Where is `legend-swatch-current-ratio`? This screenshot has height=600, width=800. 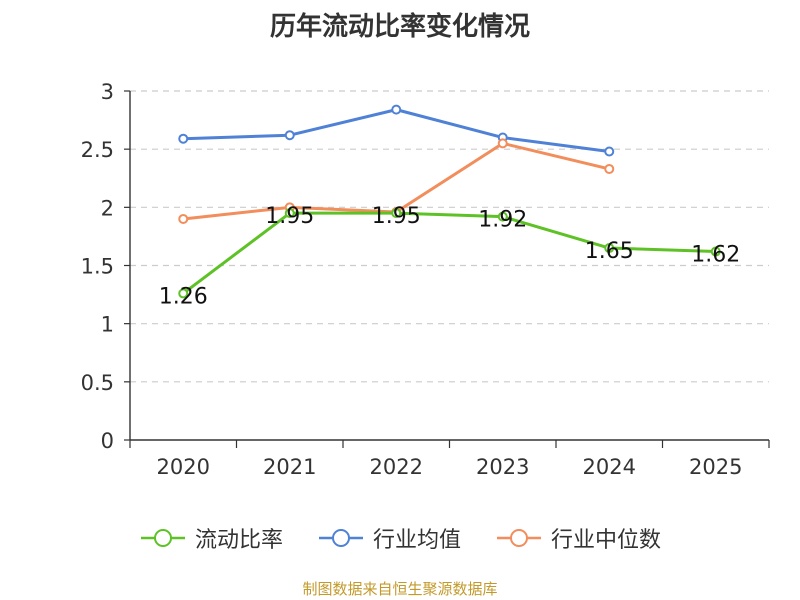
legend-swatch-current-ratio is located at coordinates (162, 538).